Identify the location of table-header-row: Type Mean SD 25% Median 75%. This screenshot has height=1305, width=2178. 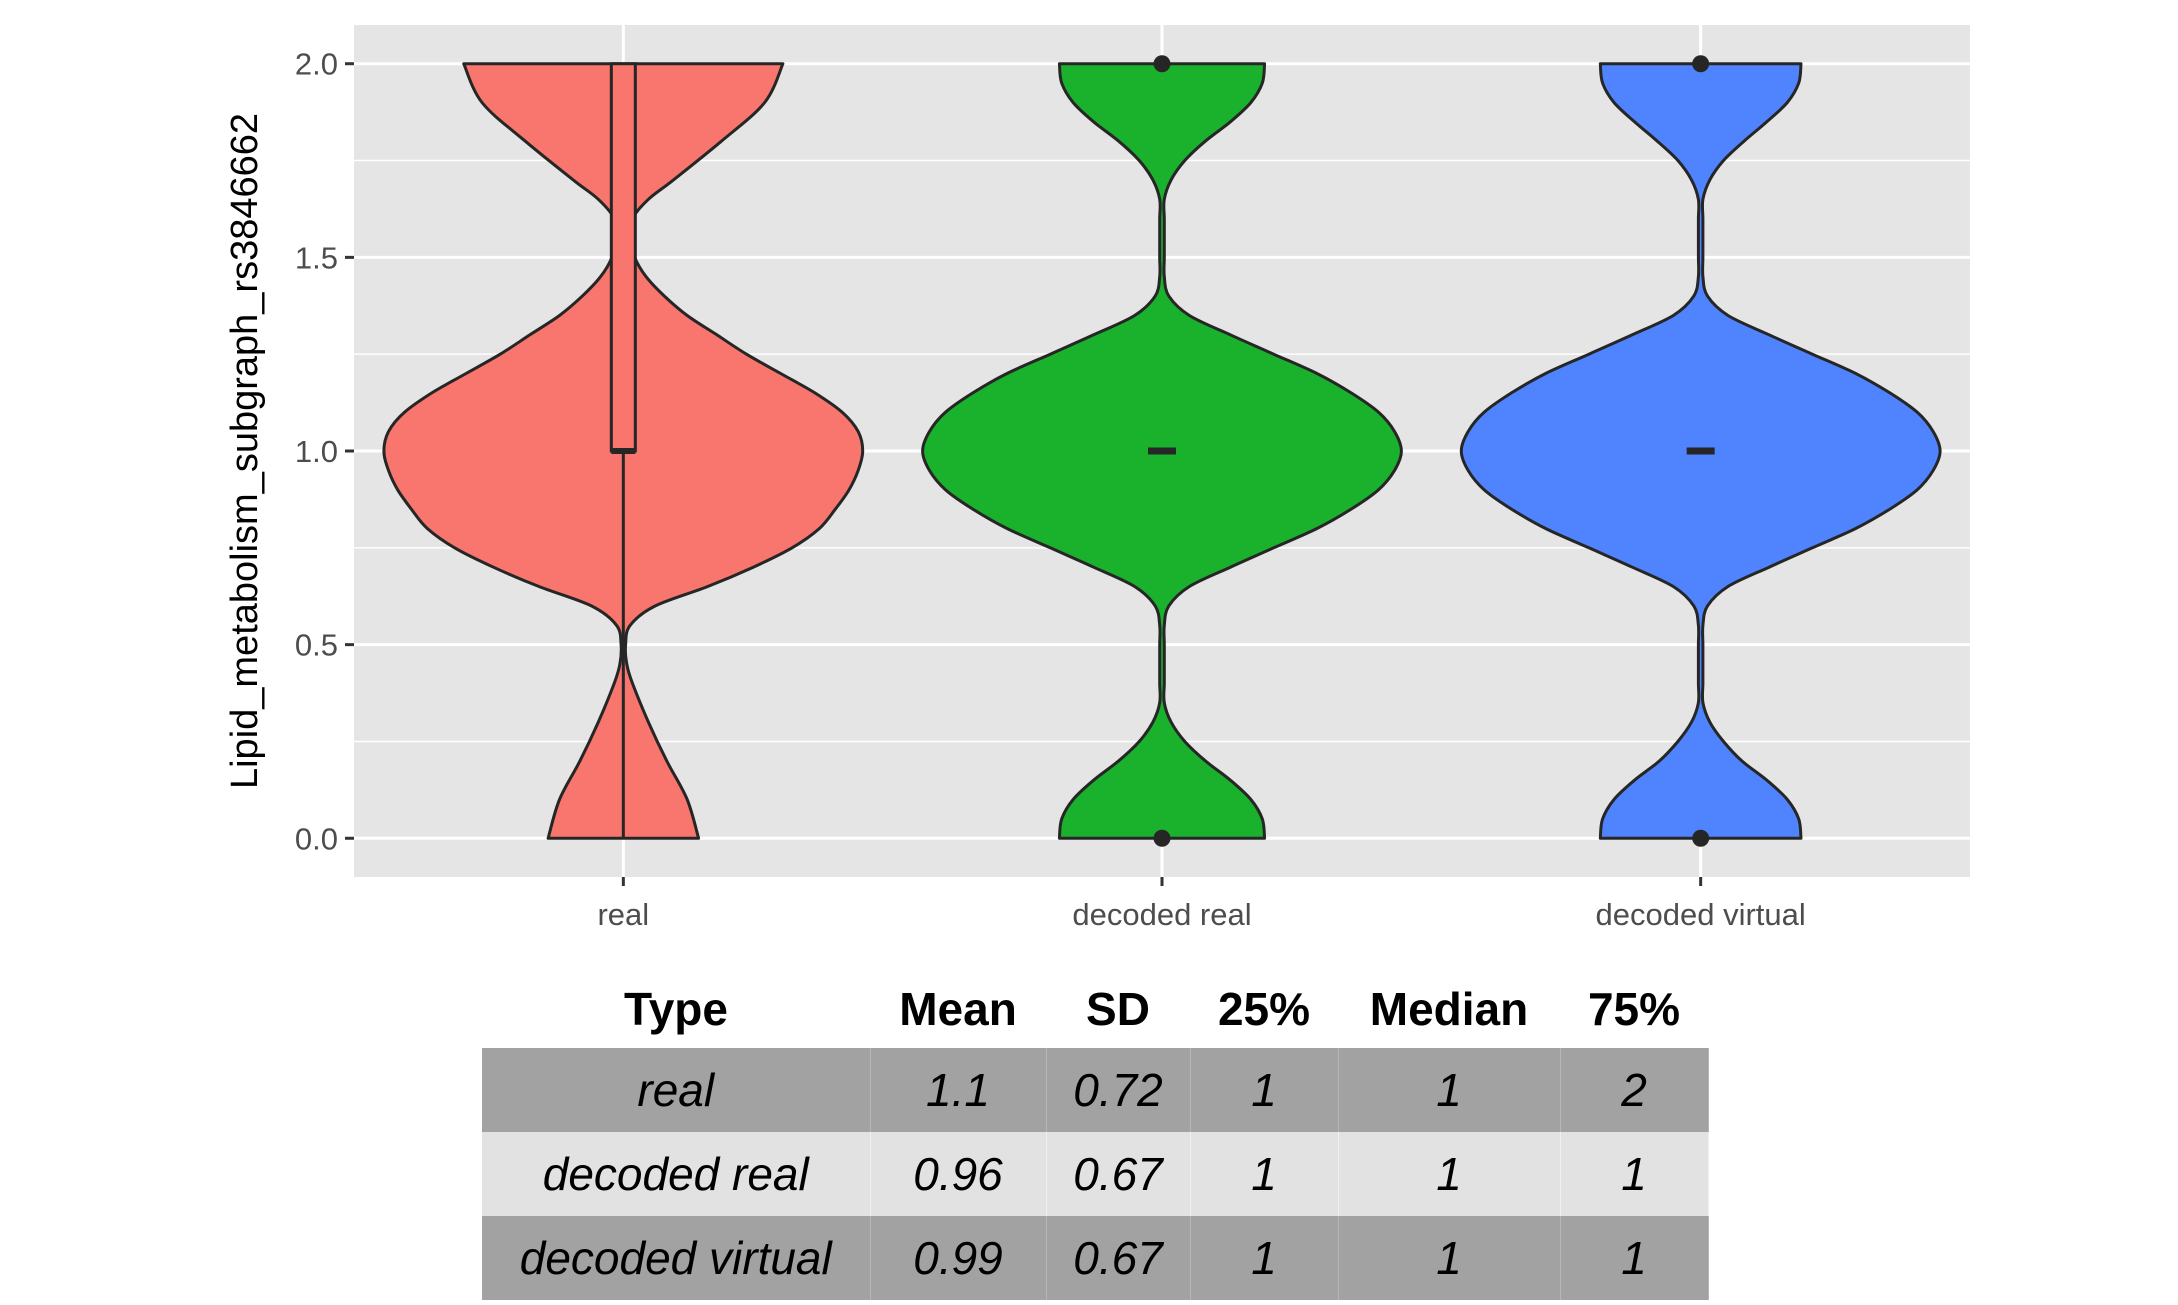
(1095, 1009).